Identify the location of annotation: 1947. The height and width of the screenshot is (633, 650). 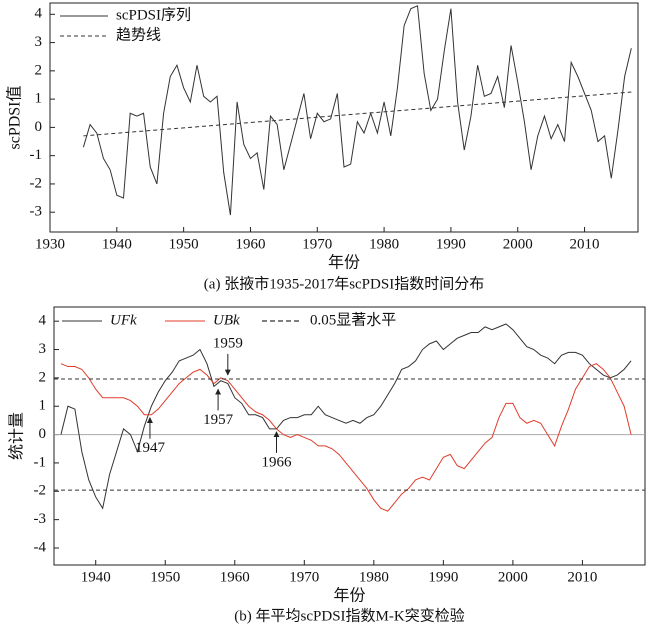
(150, 448).